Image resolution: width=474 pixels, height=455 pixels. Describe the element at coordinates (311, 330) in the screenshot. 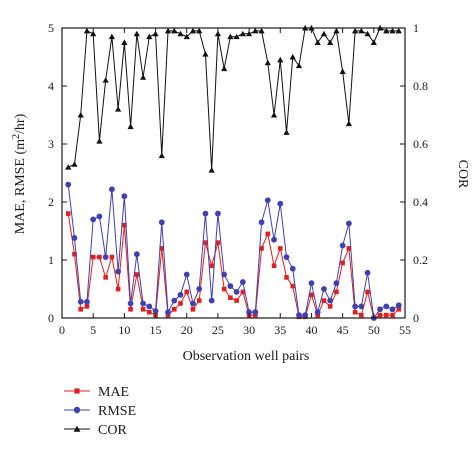

I see `x-tick-label: 40` at that location.